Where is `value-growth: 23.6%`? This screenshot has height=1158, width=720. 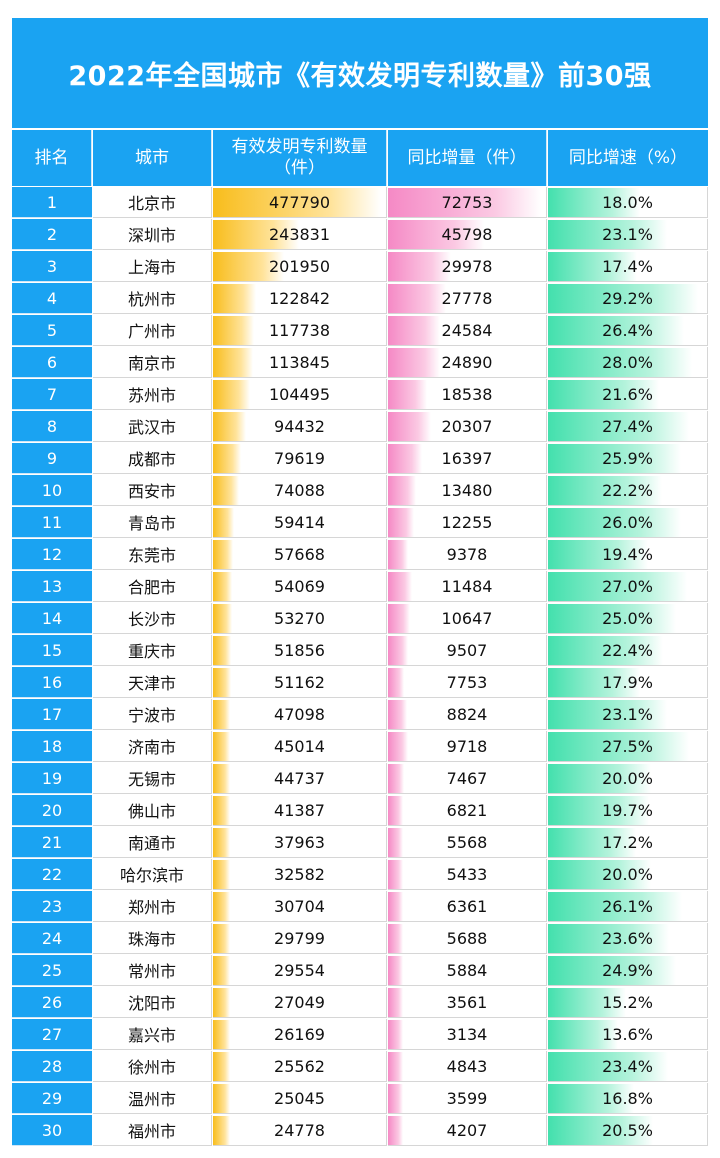
value-growth: 23.6% is located at coordinates (627, 938).